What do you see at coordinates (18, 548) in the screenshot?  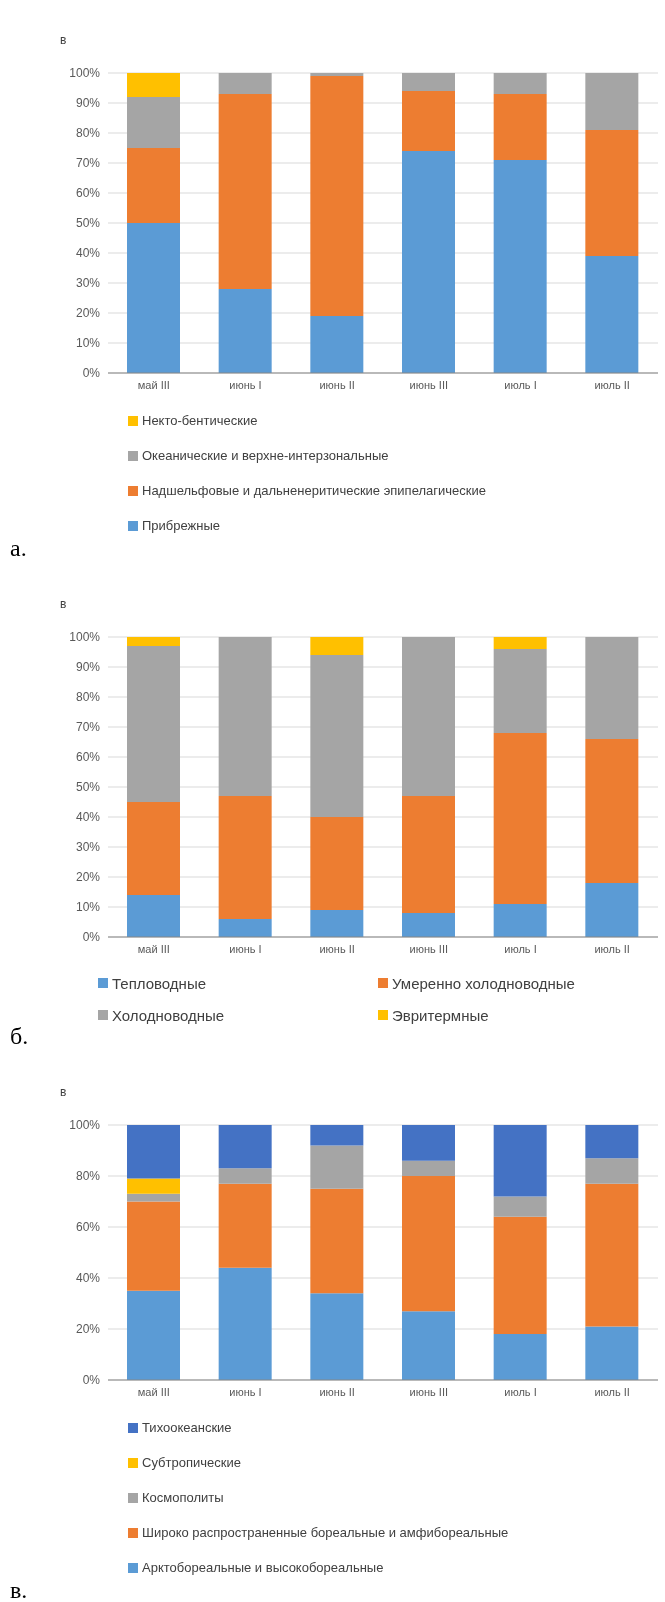 I see `text: а.` at bounding box center [18, 548].